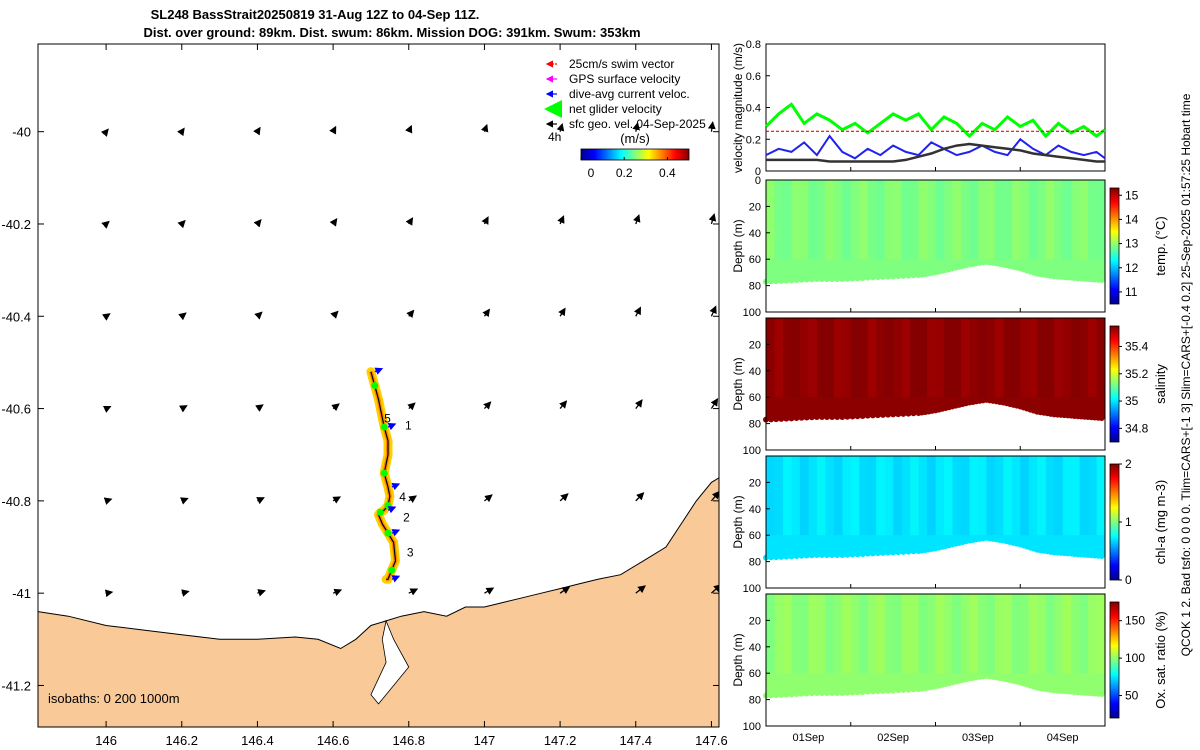  Describe the element at coordinates (755, 398) in the screenshot. I see `salinity-ytick-label: 60` at that location.